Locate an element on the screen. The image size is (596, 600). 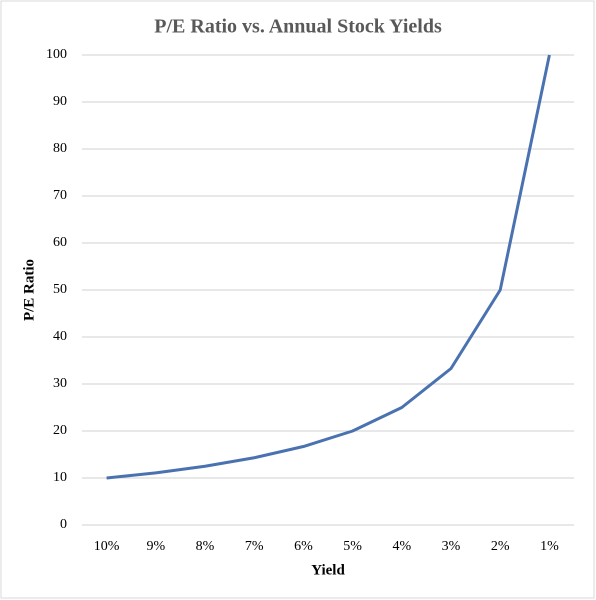
x-tick-label: 6% is located at coordinates (303, 546).